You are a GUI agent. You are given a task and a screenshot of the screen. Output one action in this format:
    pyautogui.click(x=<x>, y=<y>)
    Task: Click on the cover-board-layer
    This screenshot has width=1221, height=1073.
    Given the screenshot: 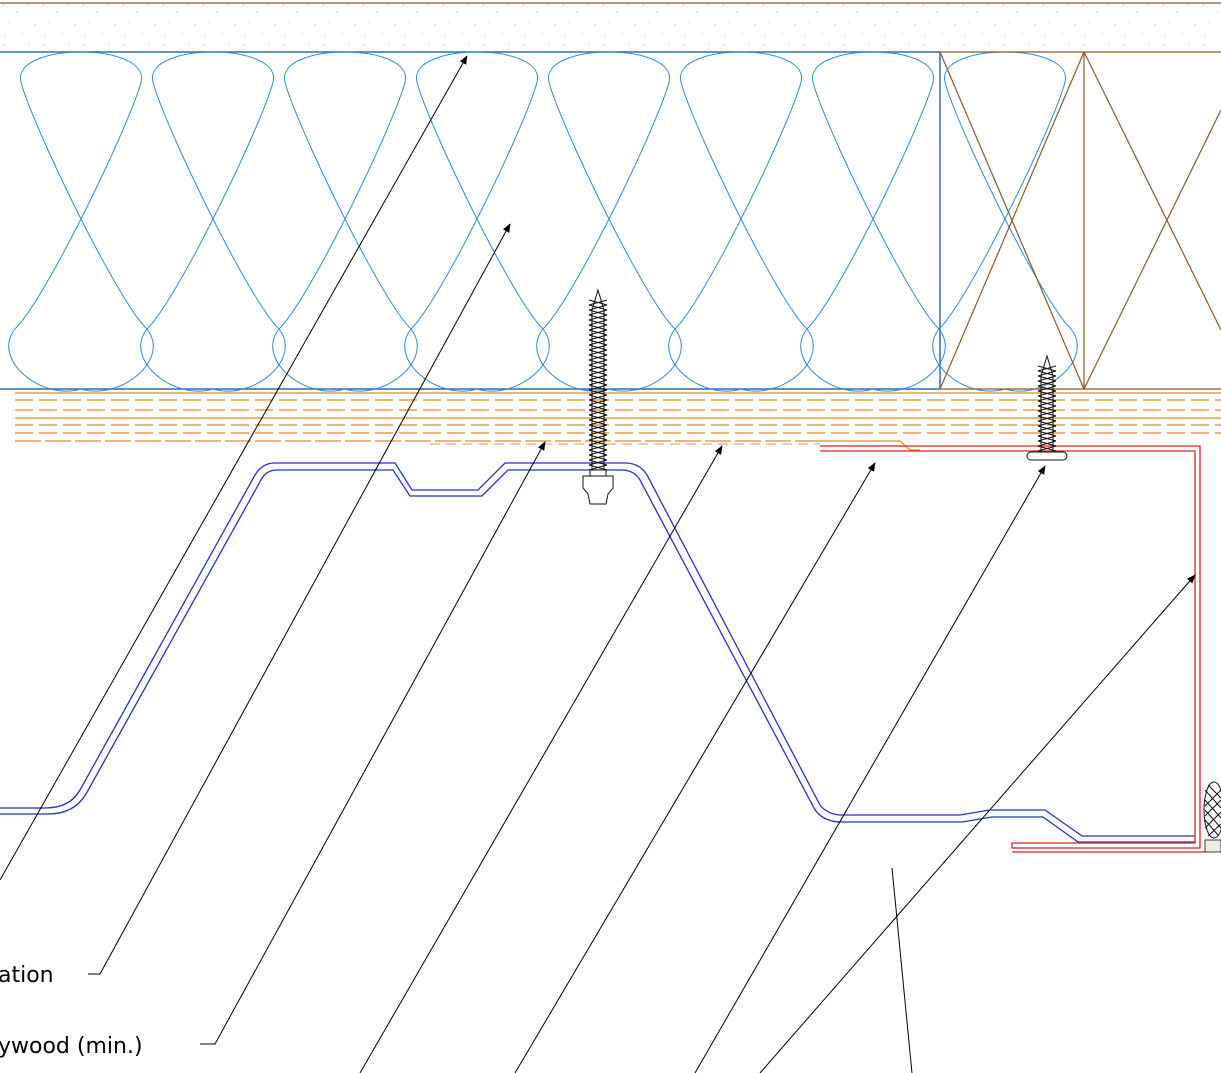 What is the action you would take?
    pyautogui.click(x=610, y=27)
    